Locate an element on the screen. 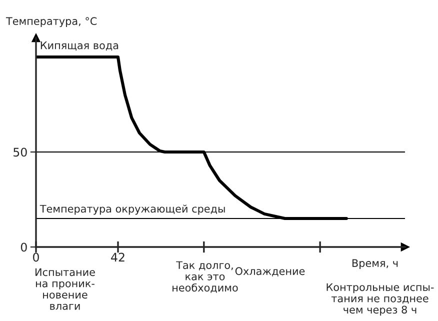  x-axis-title: Время, ч is located at coordinates (375, 264).